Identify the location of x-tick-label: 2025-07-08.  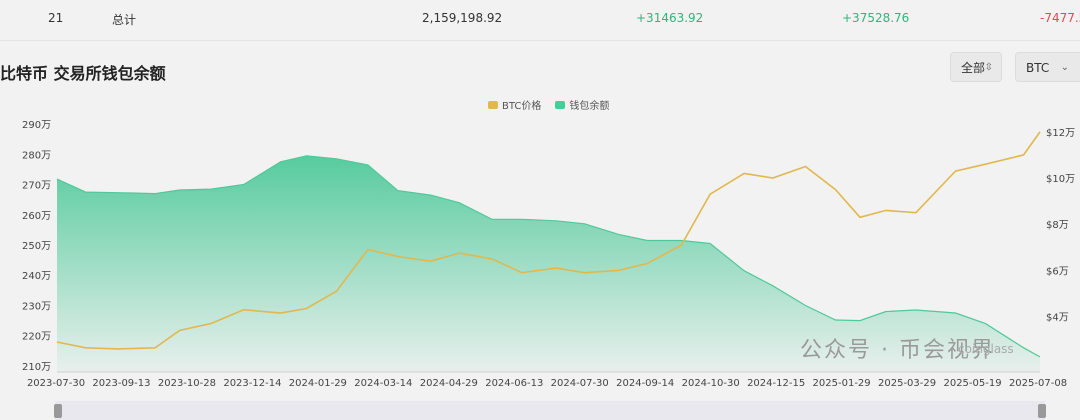
(1038, 383).